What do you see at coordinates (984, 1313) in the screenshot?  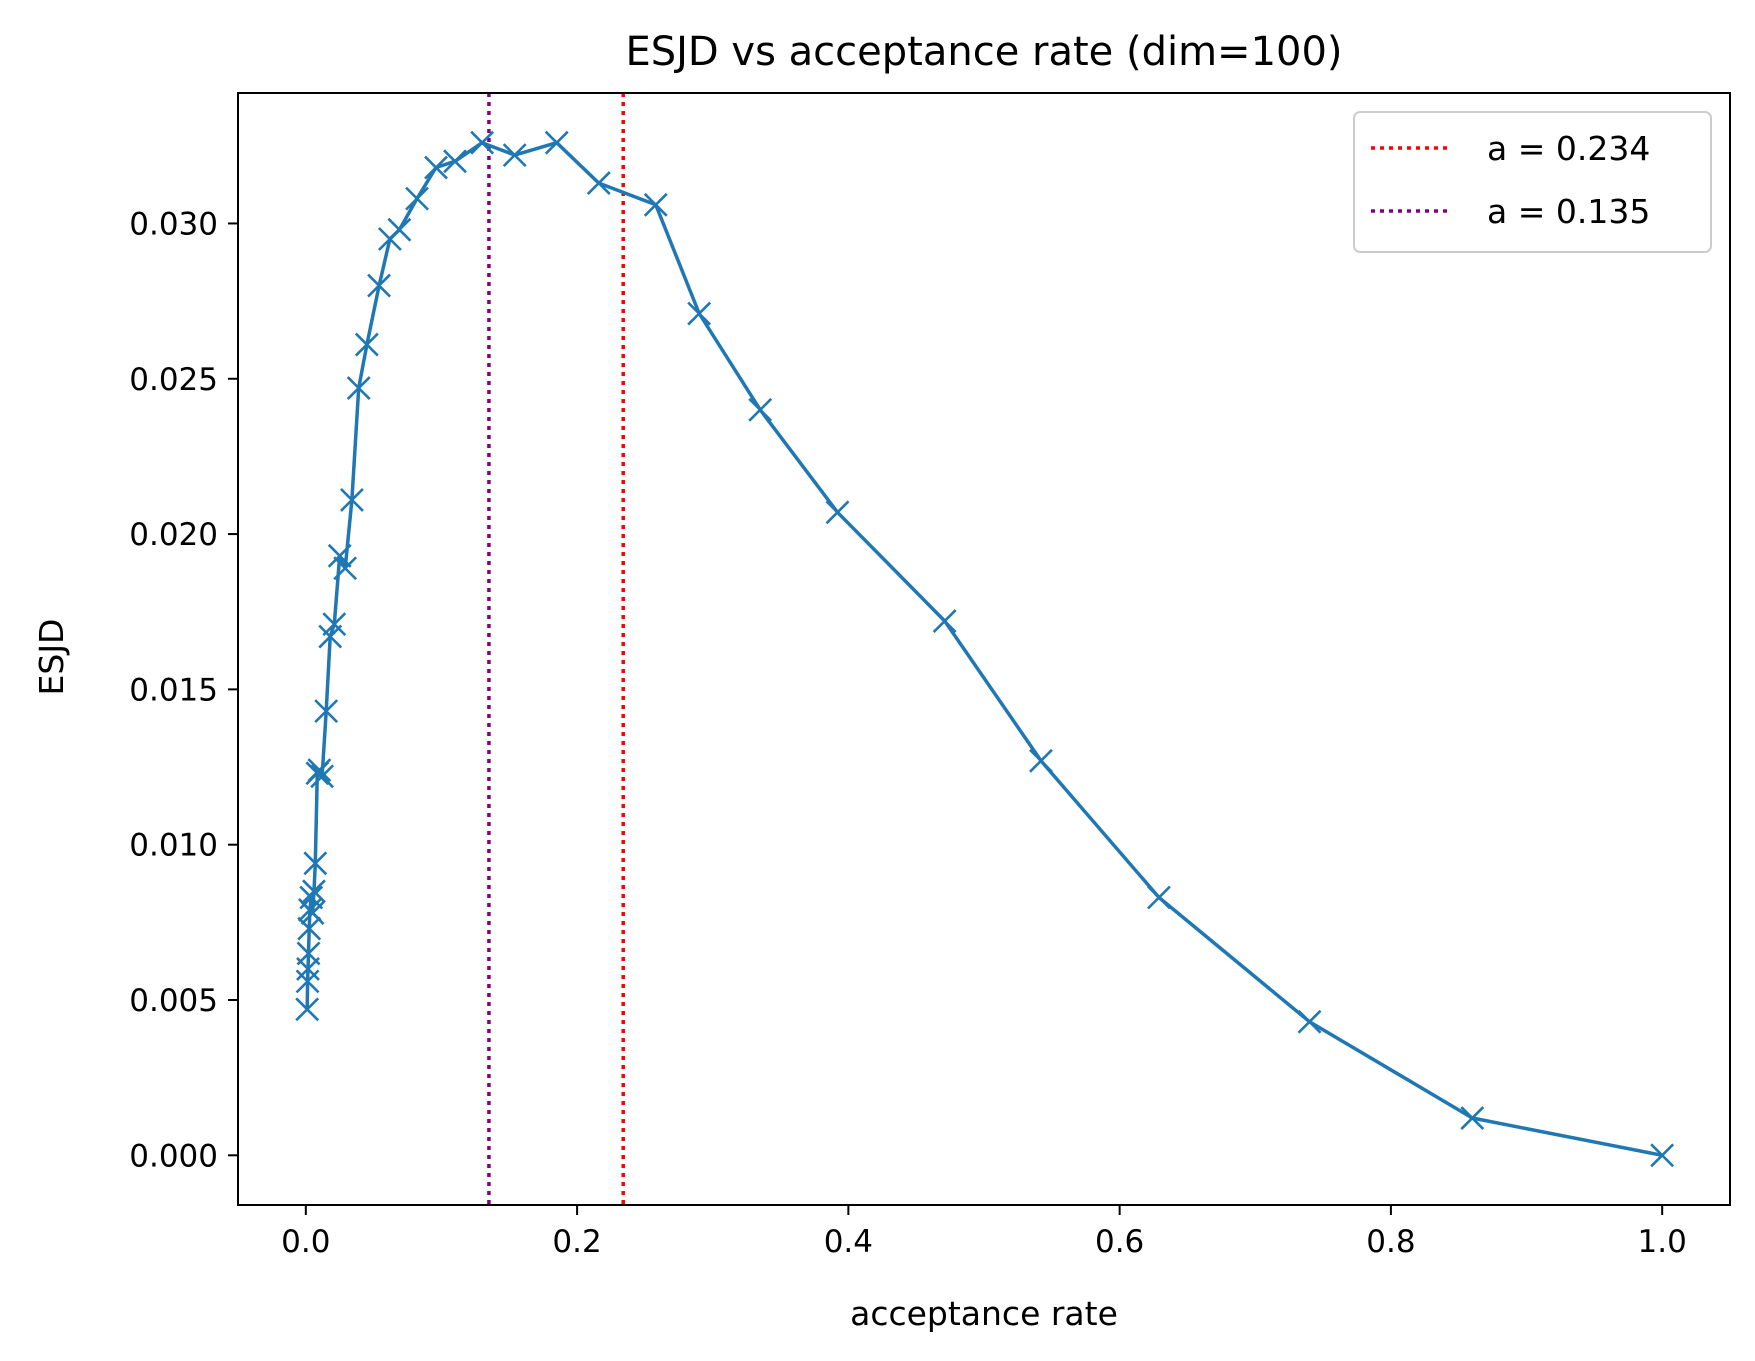 I see `x-axis-label: acceptance rate` at bounding box center [984, 1313].